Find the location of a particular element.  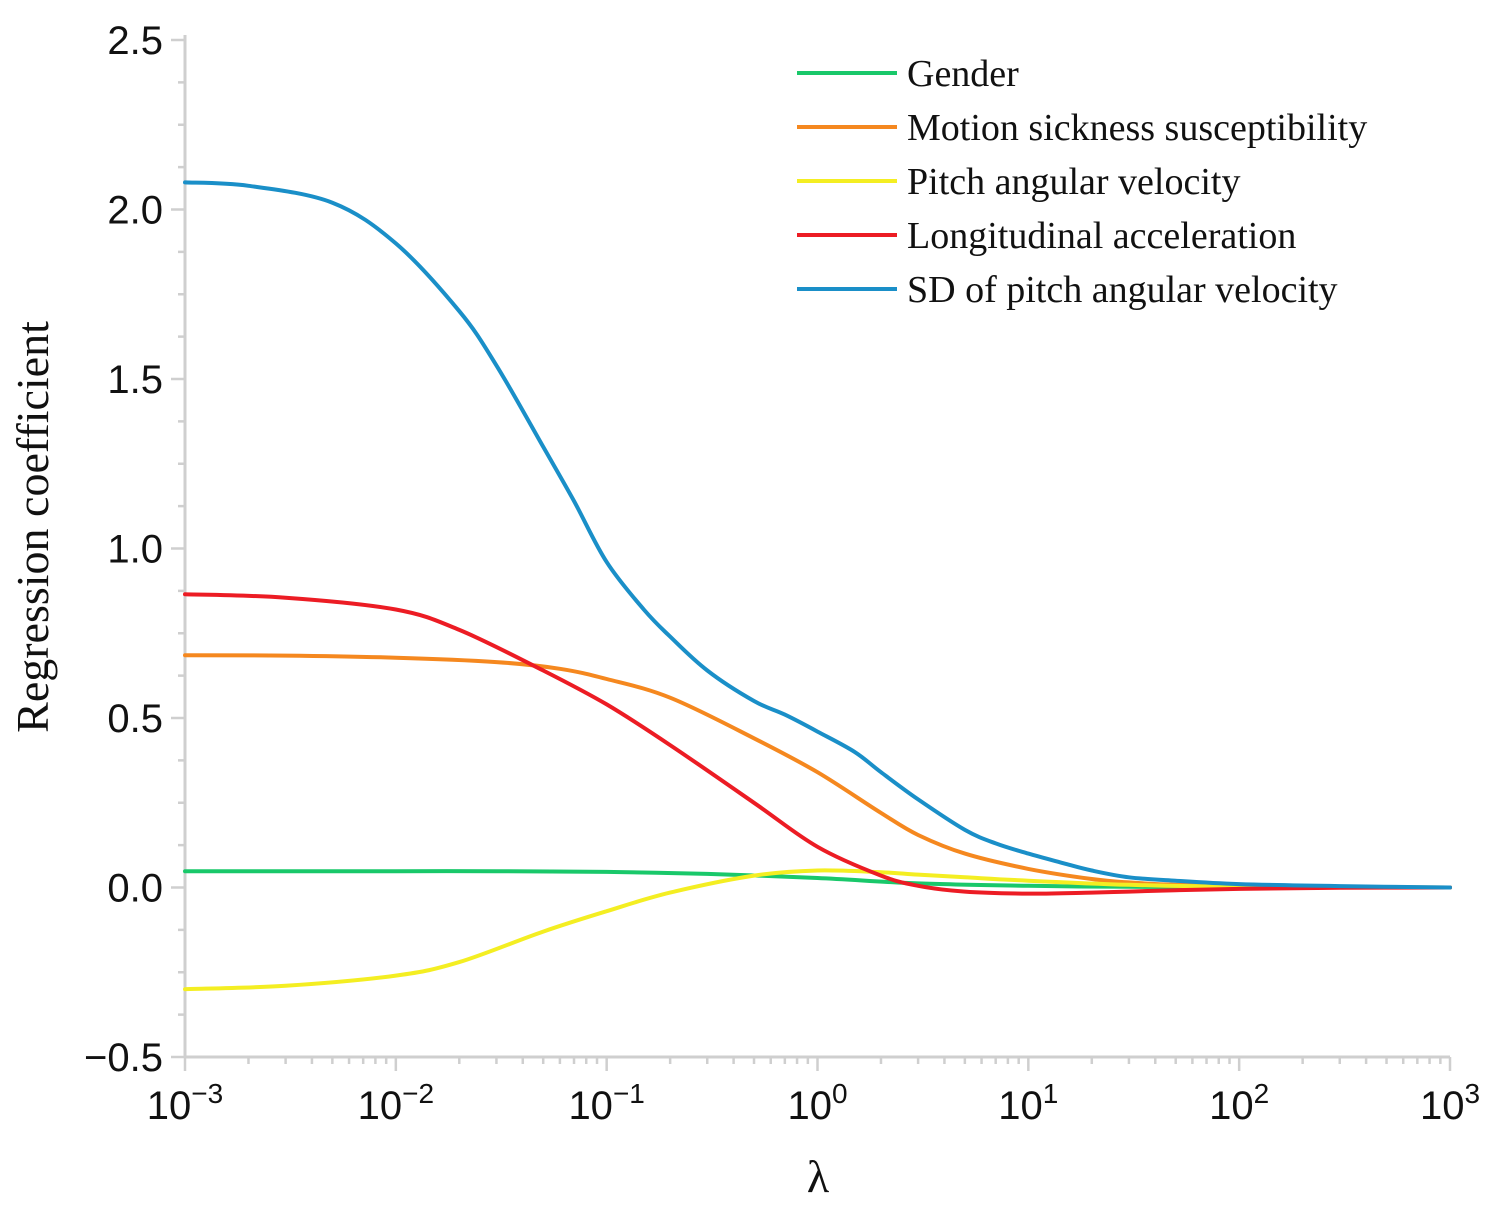

legend-label-motion-sickness-susceptibility: Motion sickness susceptibility is located at coordinates (1137, 128).